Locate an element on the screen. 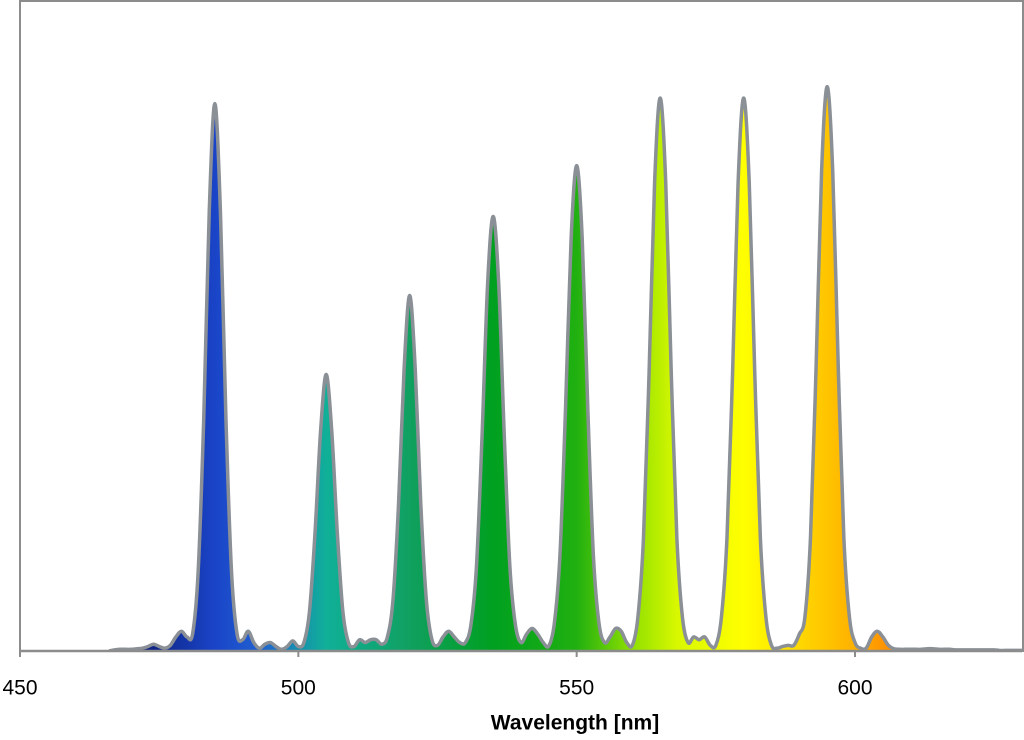  x-tick-label: 550 is located at coordinates (576, 688).